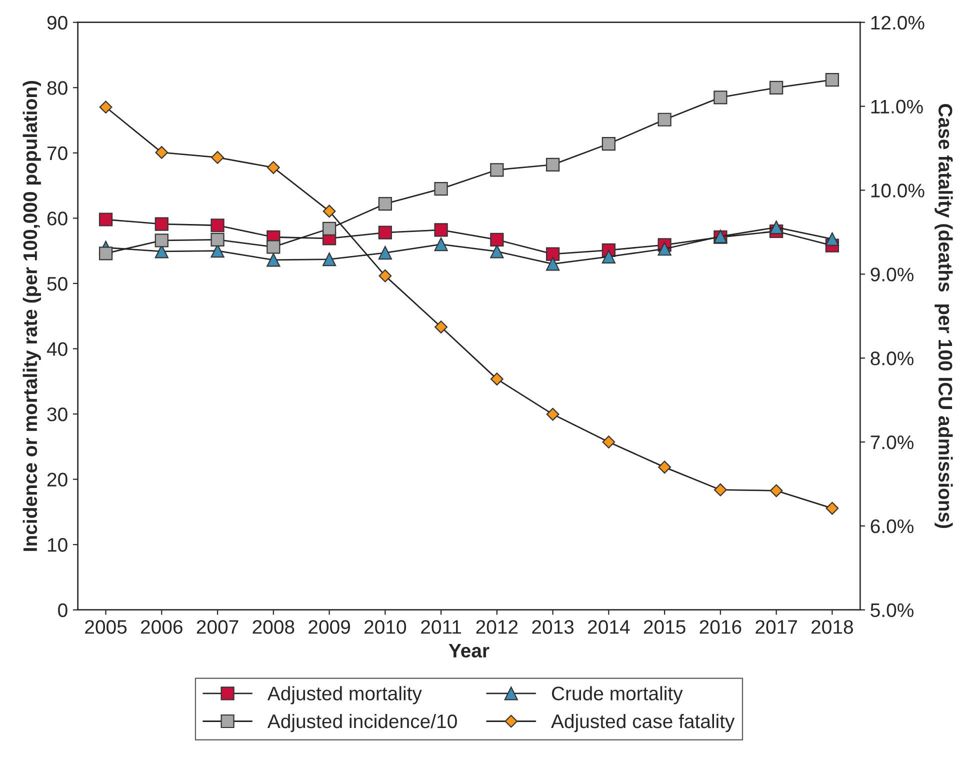 The image size is (973, 771). Describe the element at coordinates (943, 316) in the screenshot. I see `y2-axis-title: Case fatality (deaths per 100 ICU admissions)` at that location.